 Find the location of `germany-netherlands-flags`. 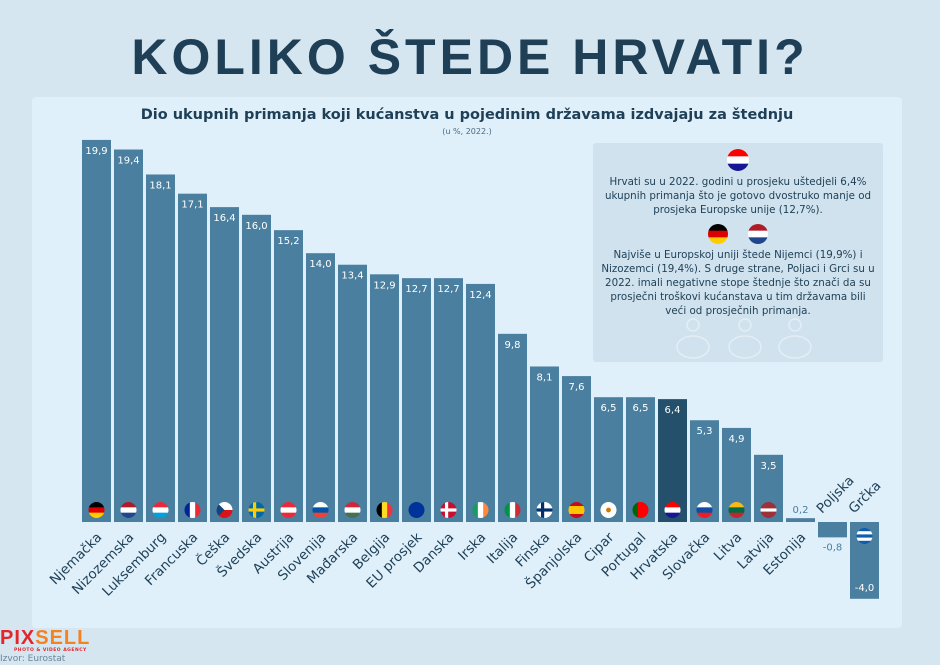

germany-netherlands-flags is located at coordinates (738, 234).